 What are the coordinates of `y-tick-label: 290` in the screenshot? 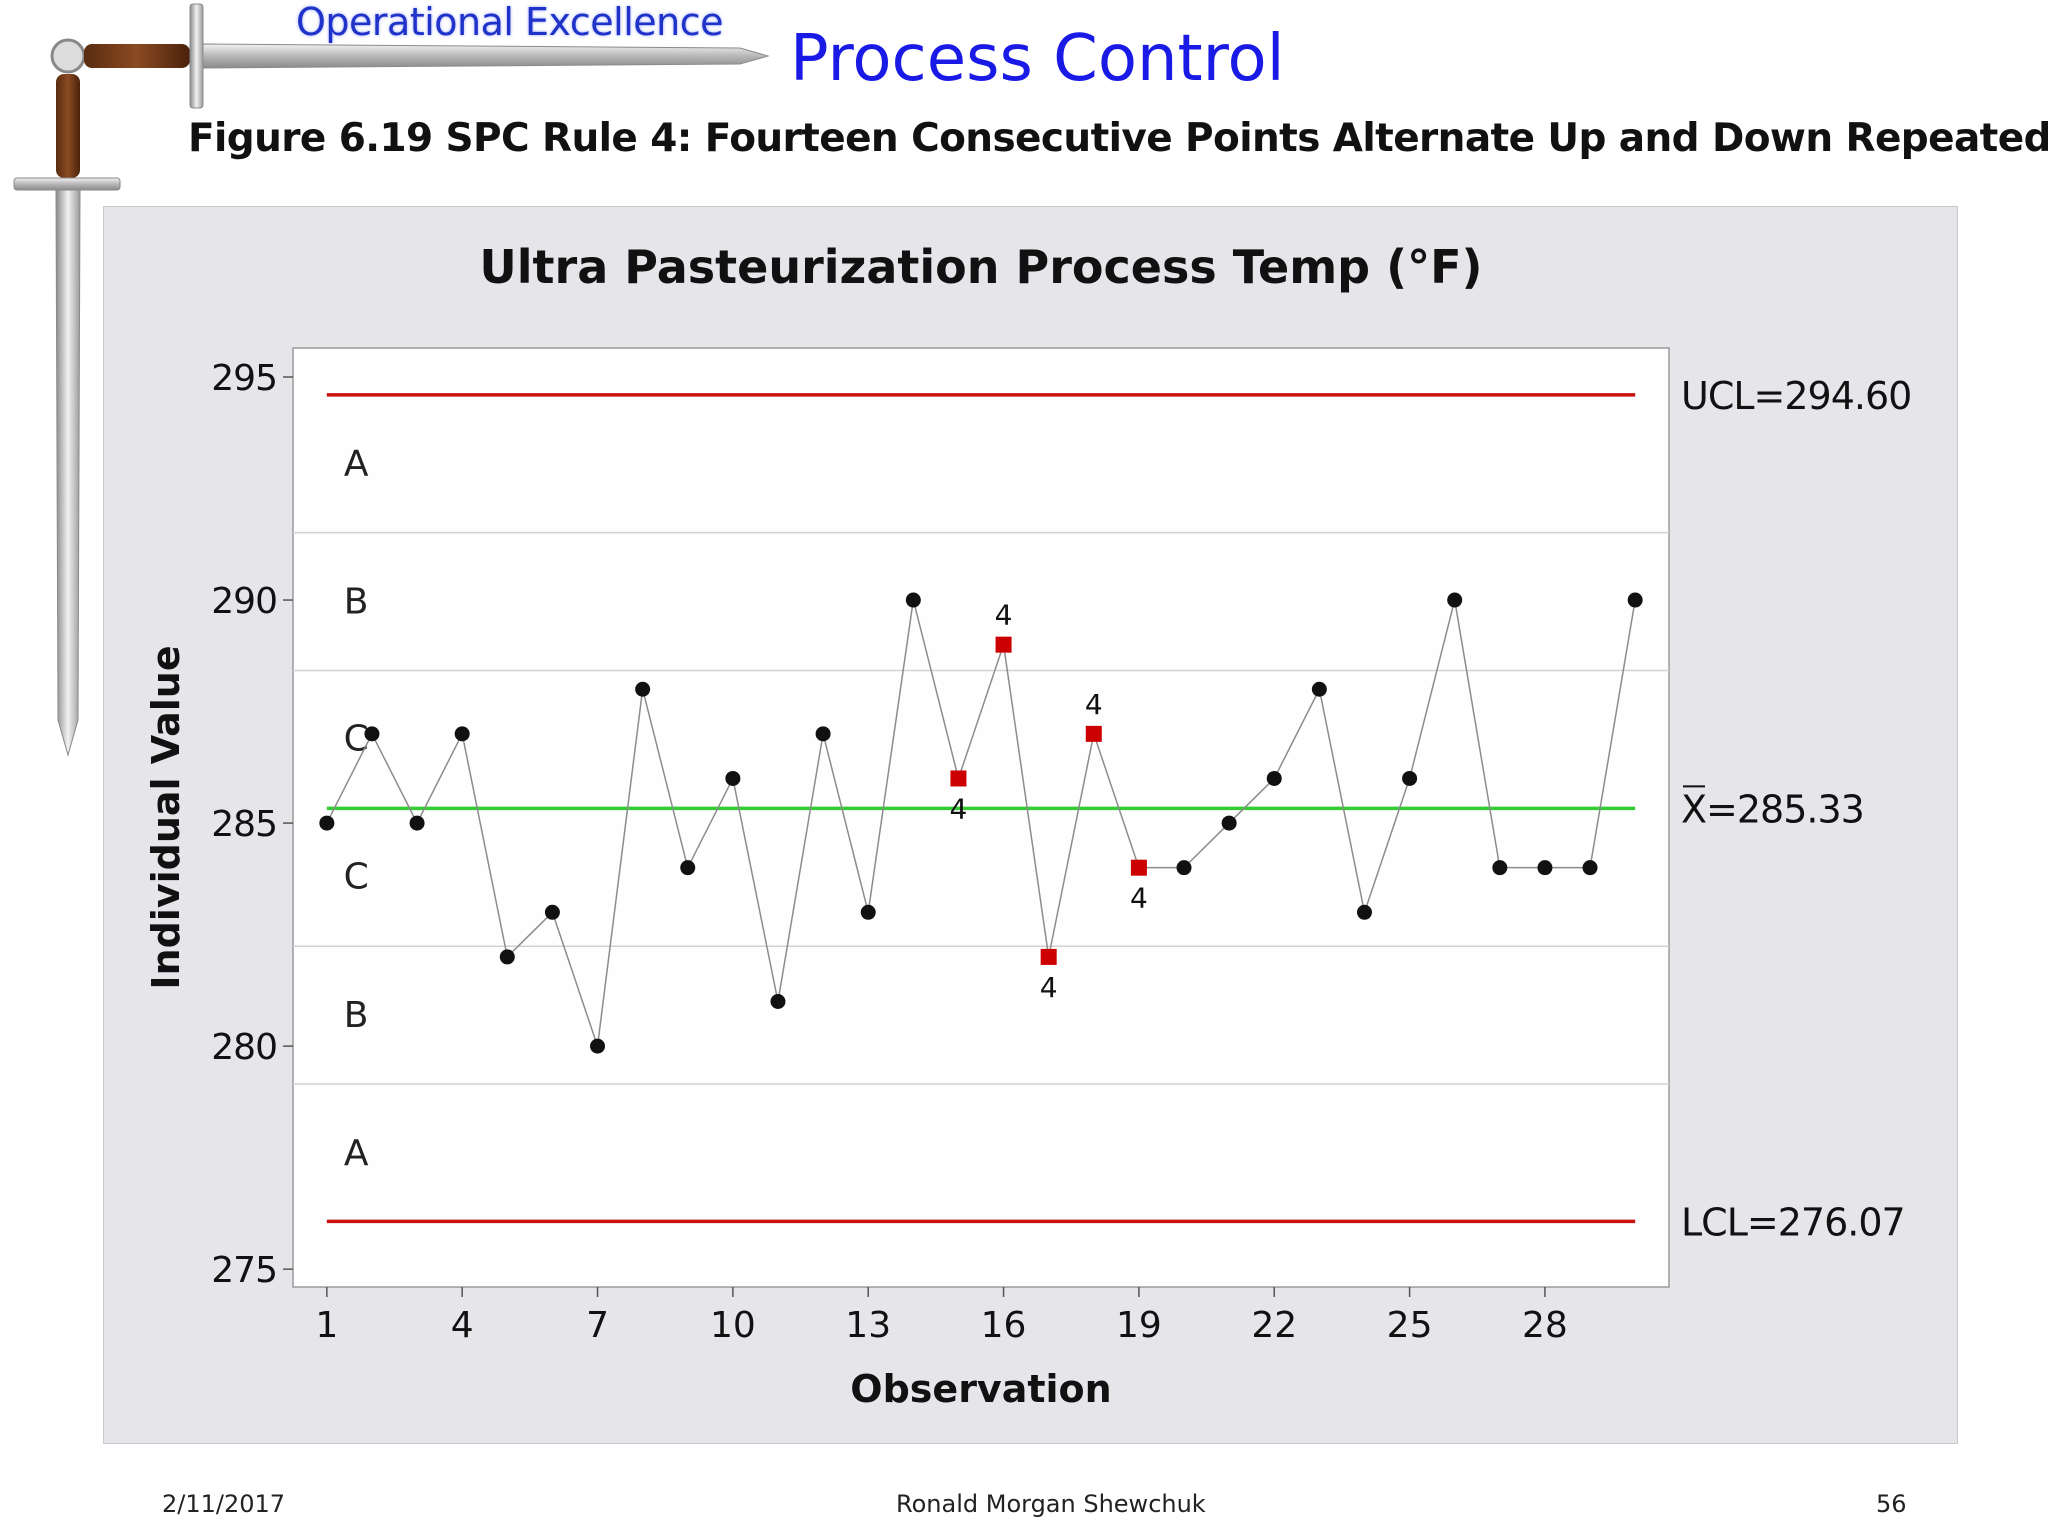 It's located at (244, 601).